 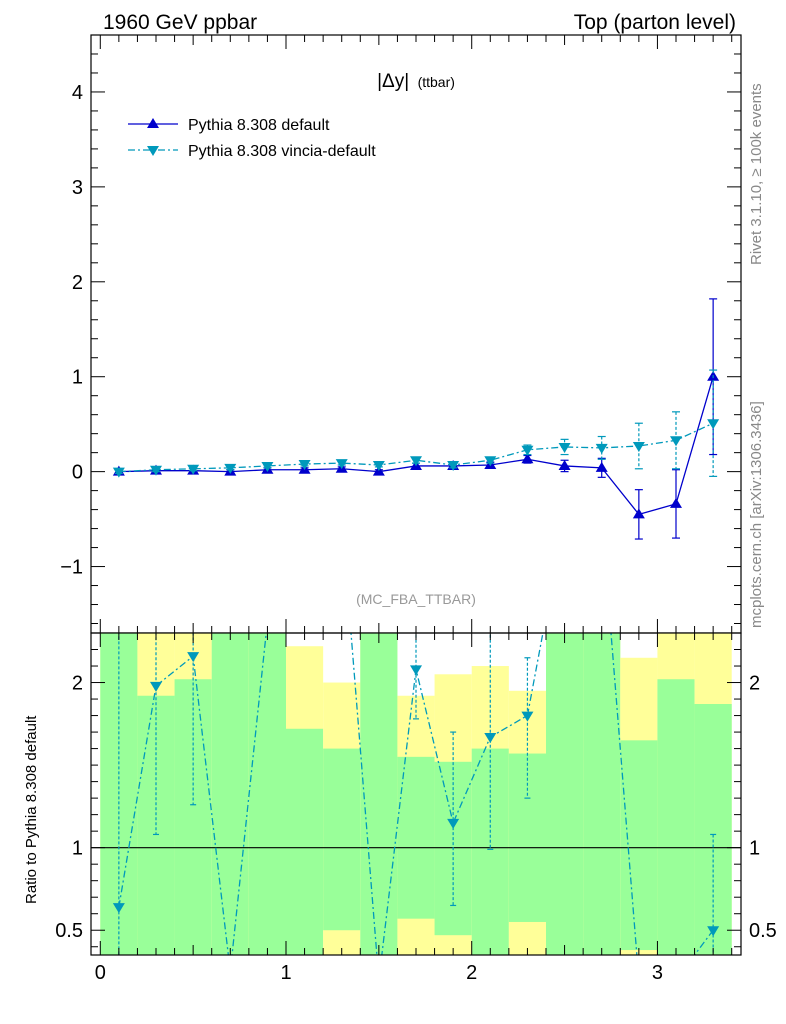 I want to click on ratio-y-tick-label-right: 0.5, so click(x=763, y=931).